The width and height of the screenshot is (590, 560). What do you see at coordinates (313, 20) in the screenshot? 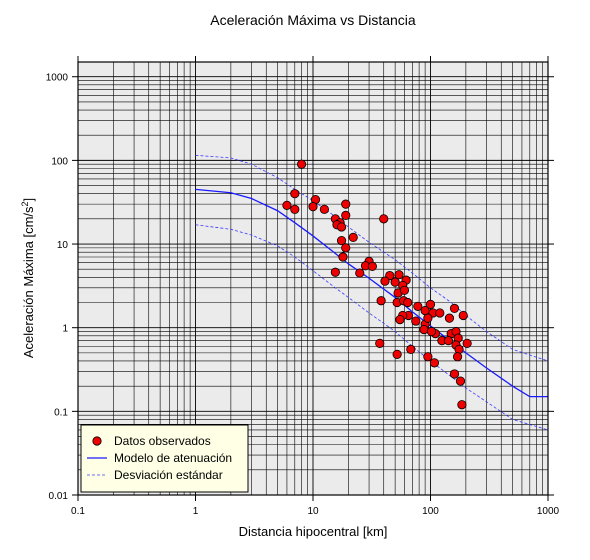
I see `chart-title: Aceleración Máxima vs Distancia` at bounding box center [313, 20].